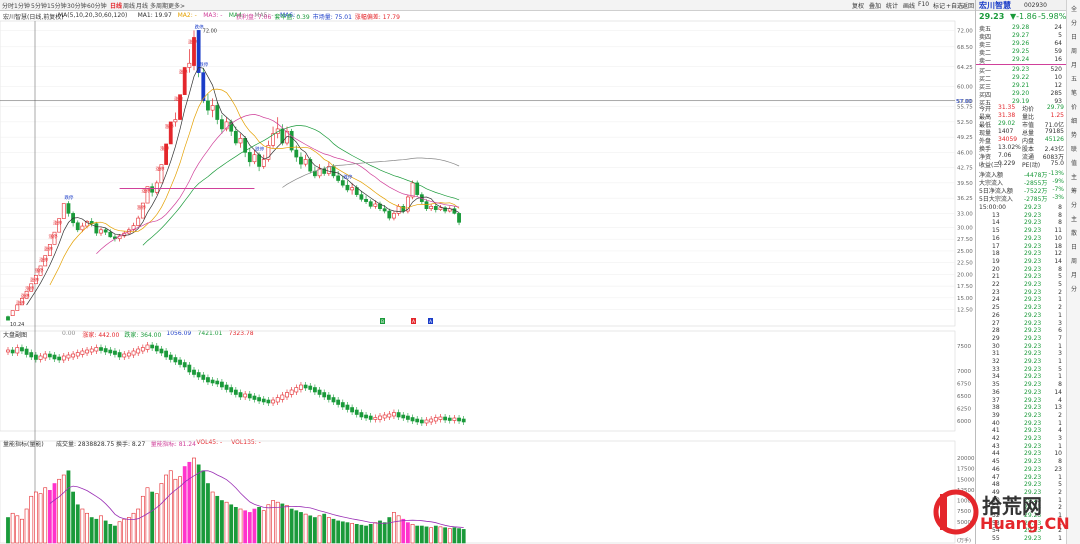 The image size is (1080, 544). What do you see at coordinates (1021, 424) in the screenshot?
I see `tick-row: 40 29.23 1` at bounding box center [1021, 424].